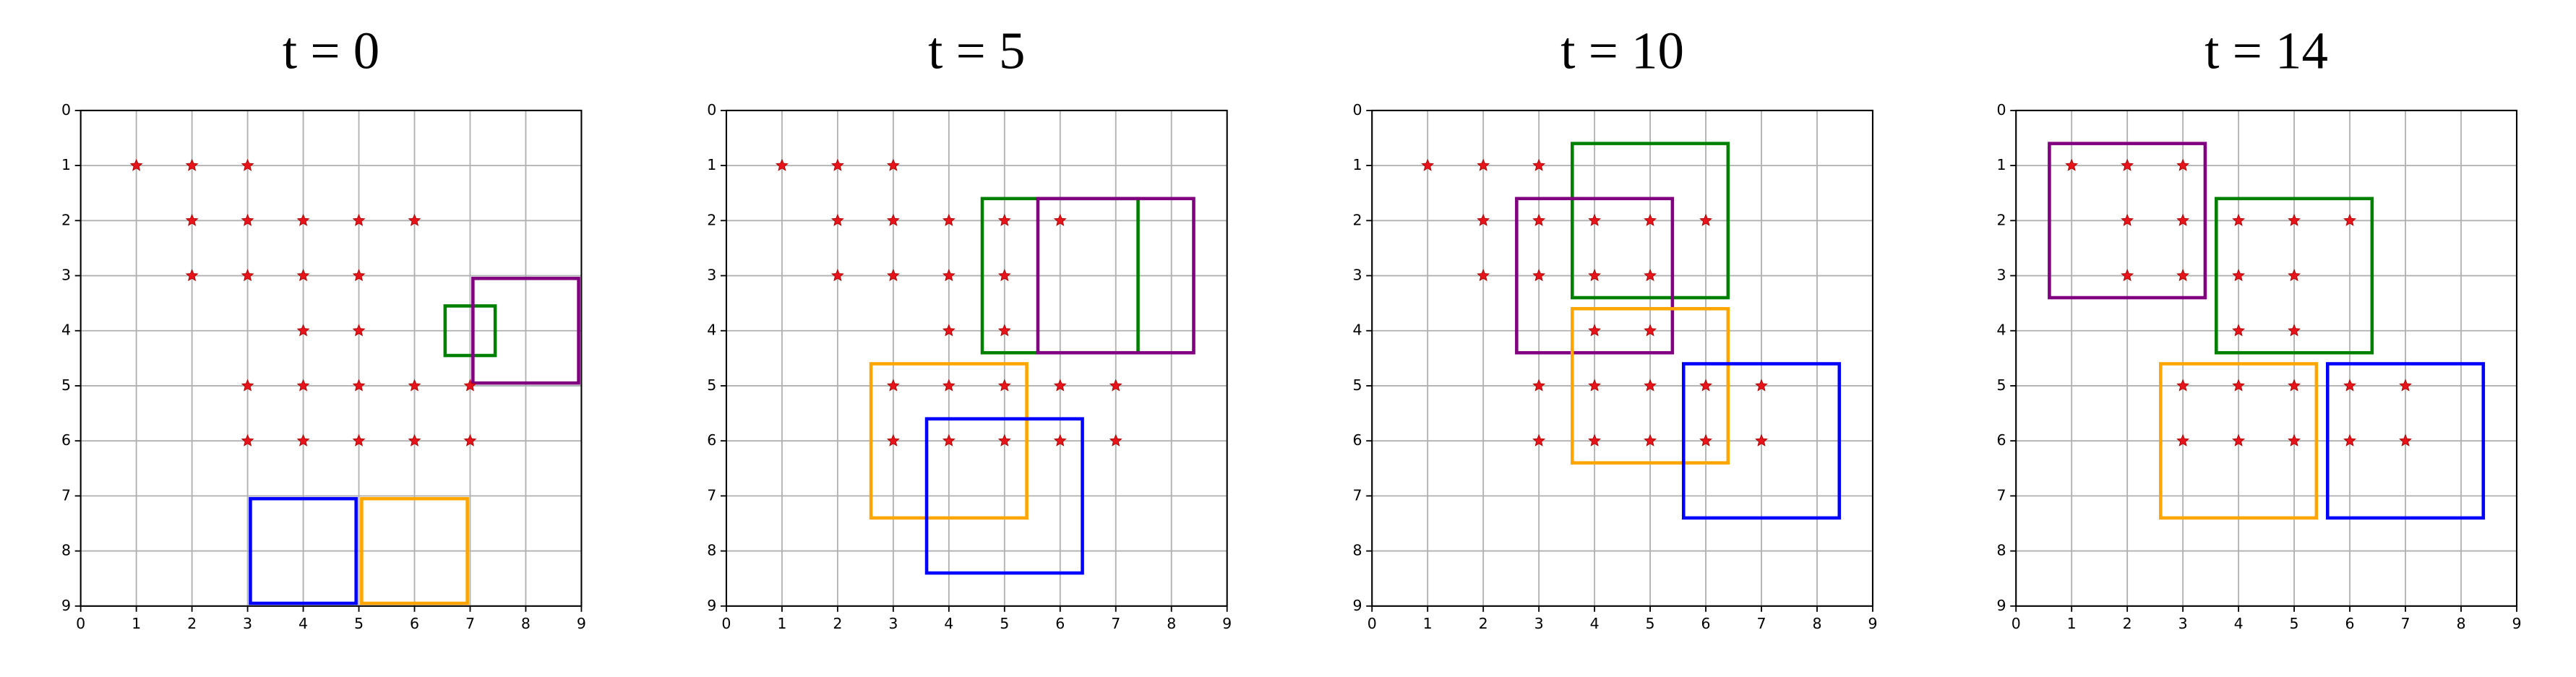 The image size is (2576, 677). What do you see at coordinates (1622, 358) in the screenshot?
I see `axes-frame` at bounding box center [1622, 358].